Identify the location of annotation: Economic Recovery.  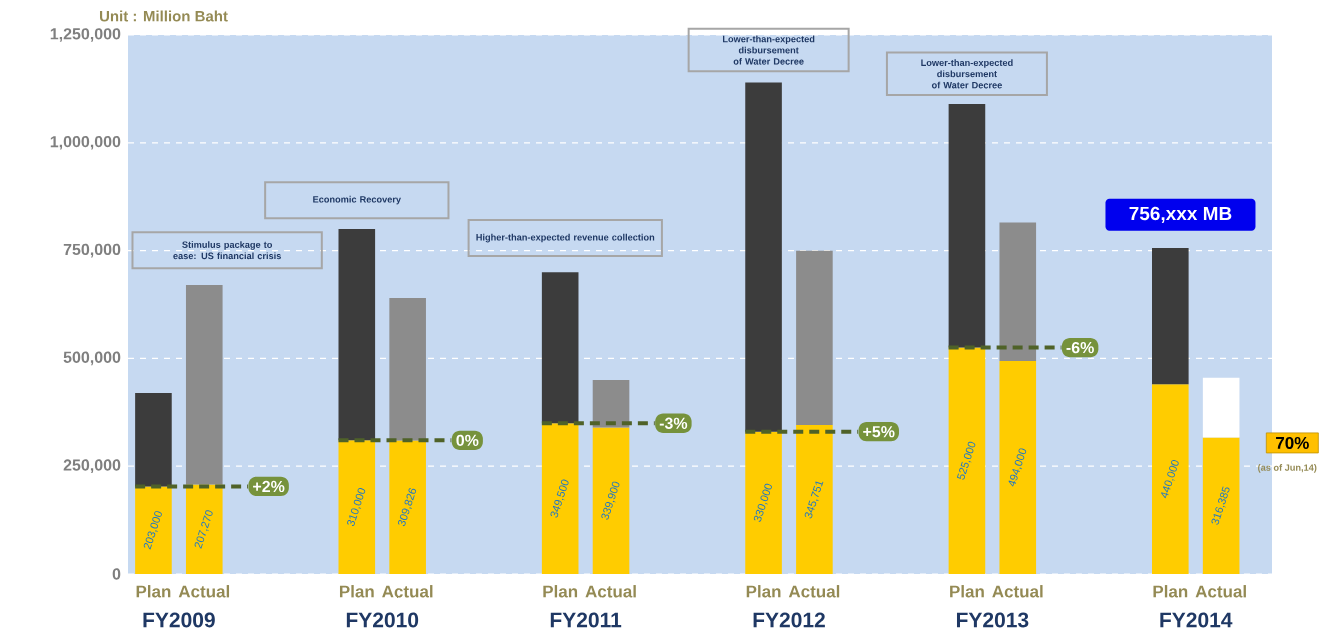
(357, 200).